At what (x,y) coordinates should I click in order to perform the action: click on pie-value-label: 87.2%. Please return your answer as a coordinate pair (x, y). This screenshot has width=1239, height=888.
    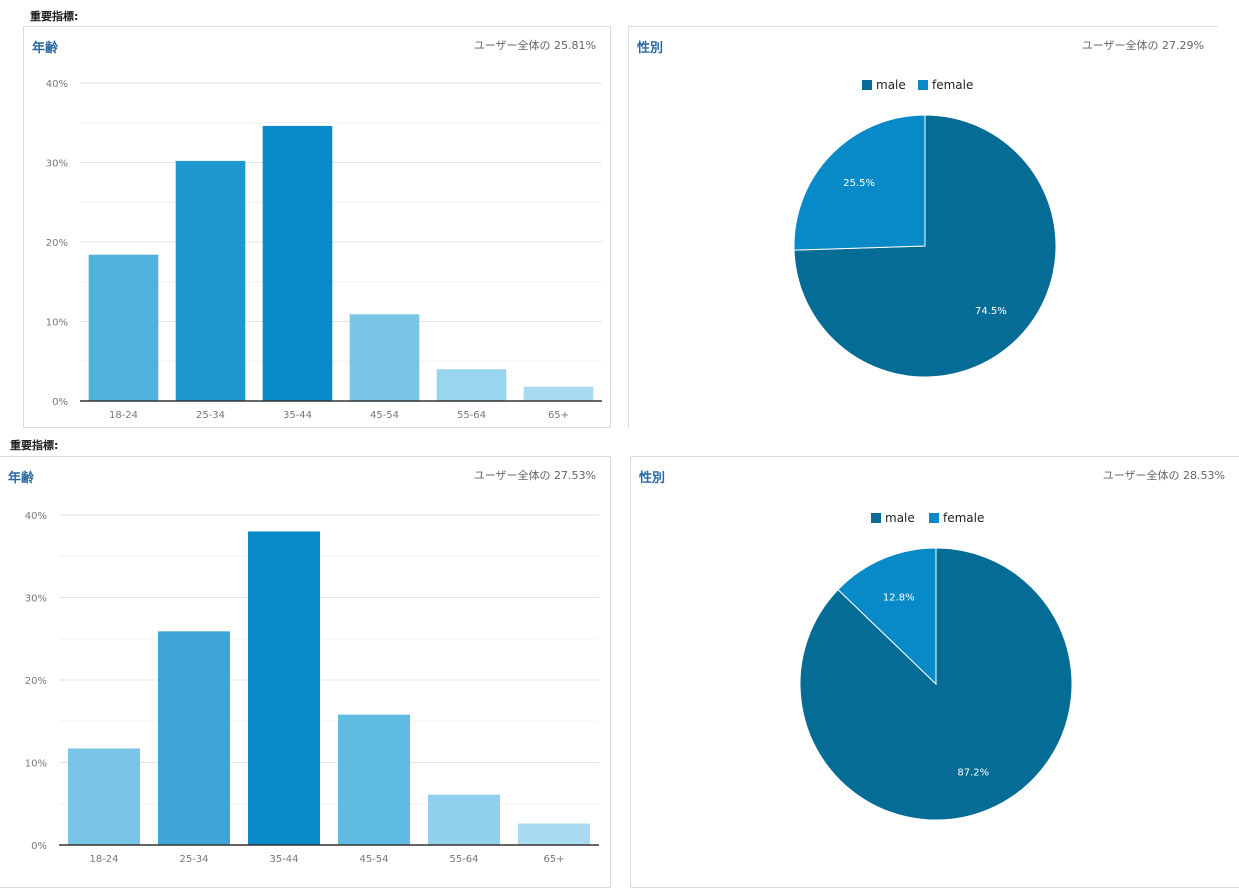
    Looking at the image, I should click on (973, 773).